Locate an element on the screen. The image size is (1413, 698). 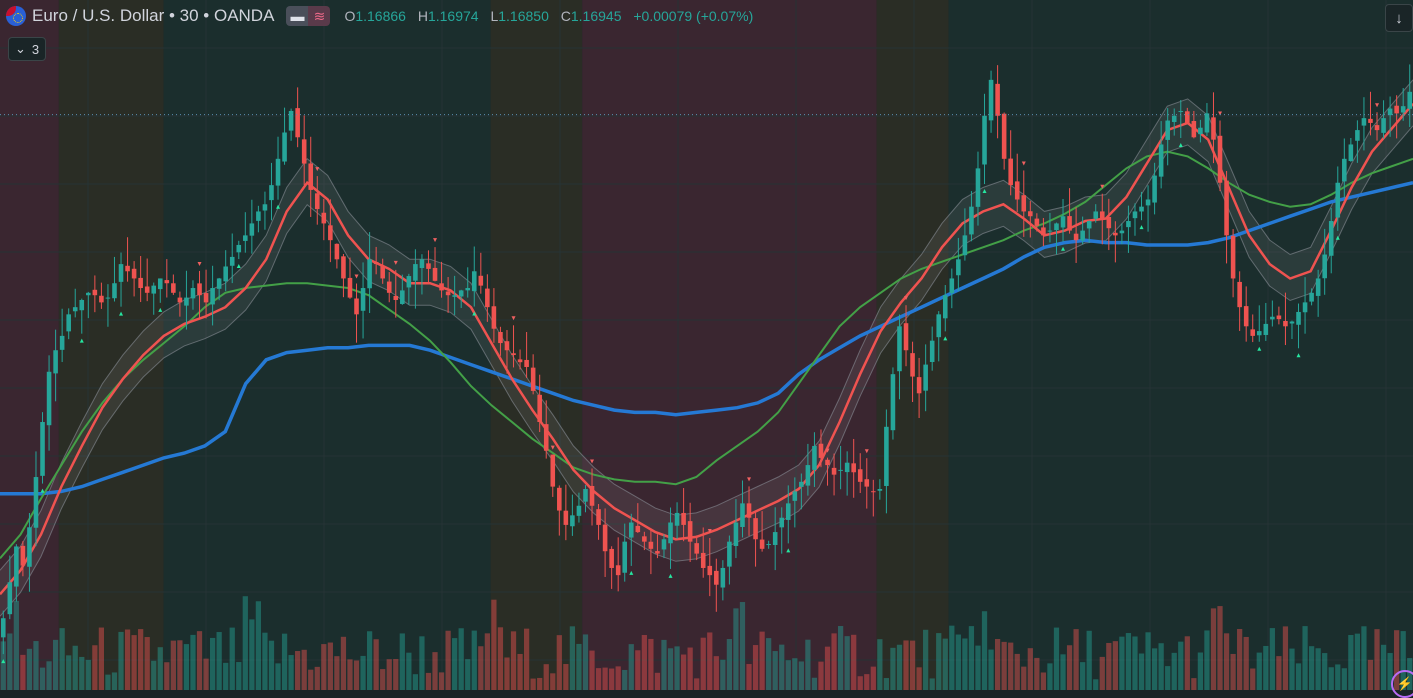
lightning-icon: ⚡ is located at coordinates (1402, 684).